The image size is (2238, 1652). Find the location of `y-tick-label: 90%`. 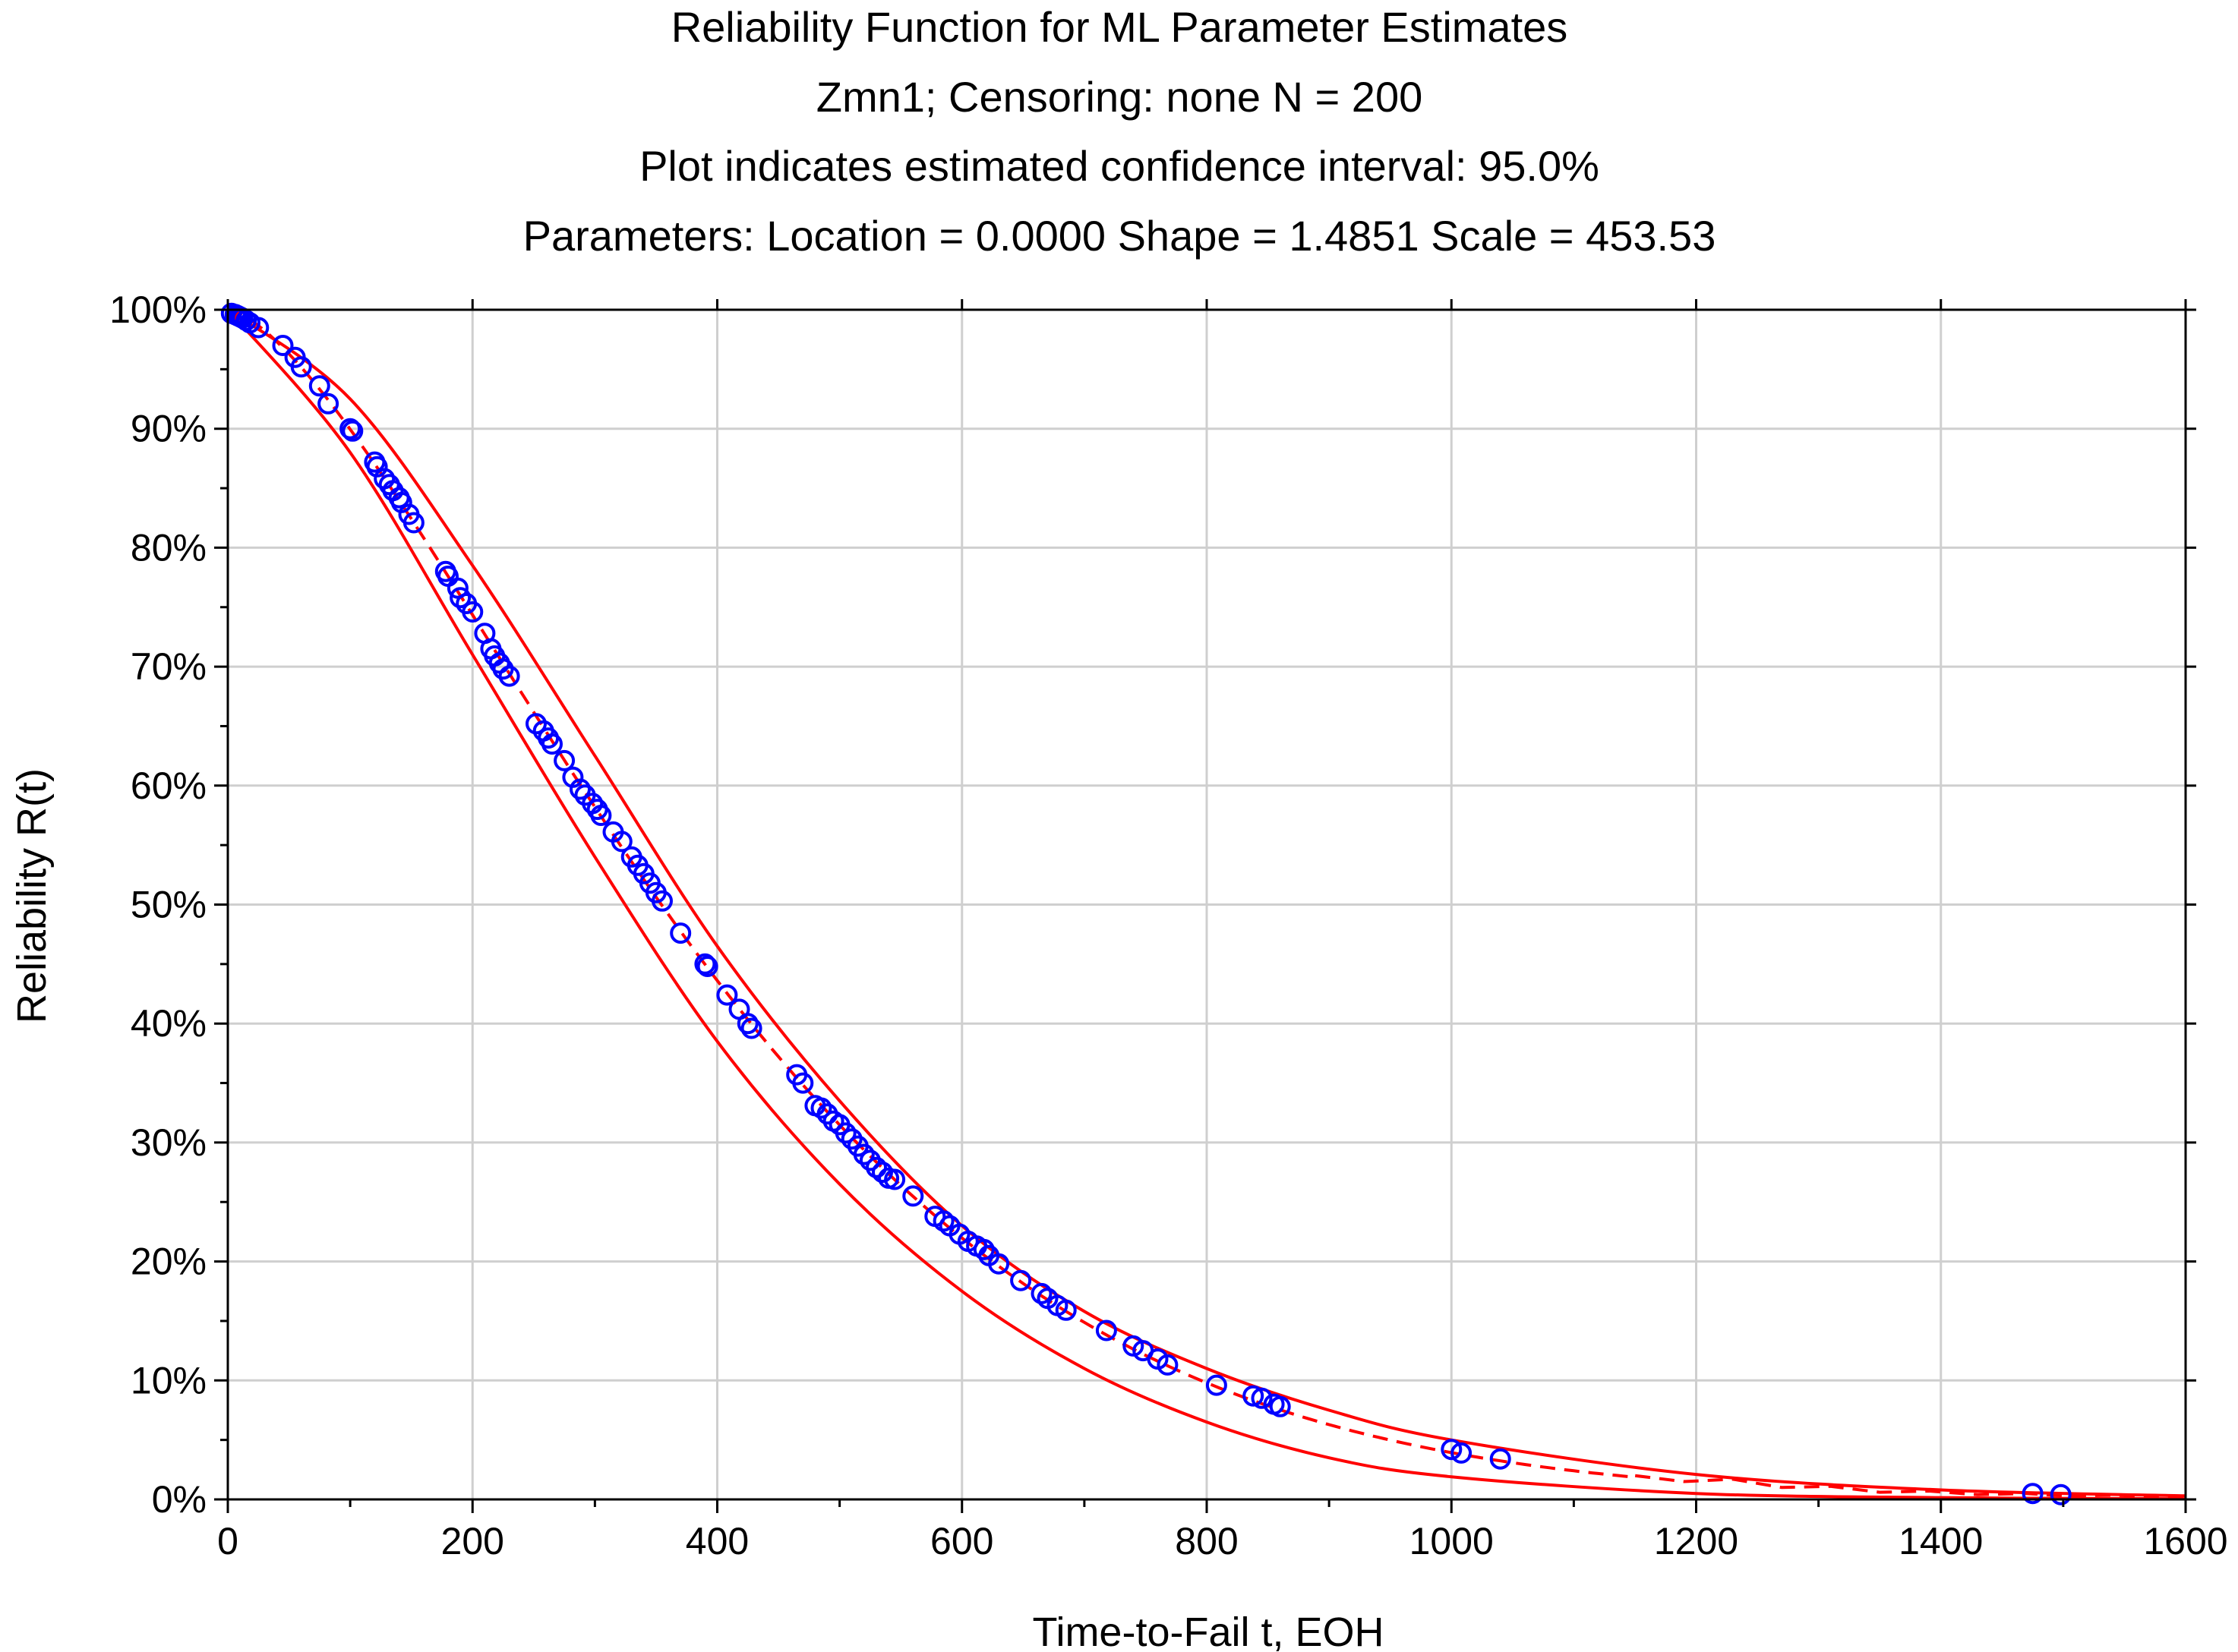

y-tick-label: 90% is located at coordinates (169, 429).